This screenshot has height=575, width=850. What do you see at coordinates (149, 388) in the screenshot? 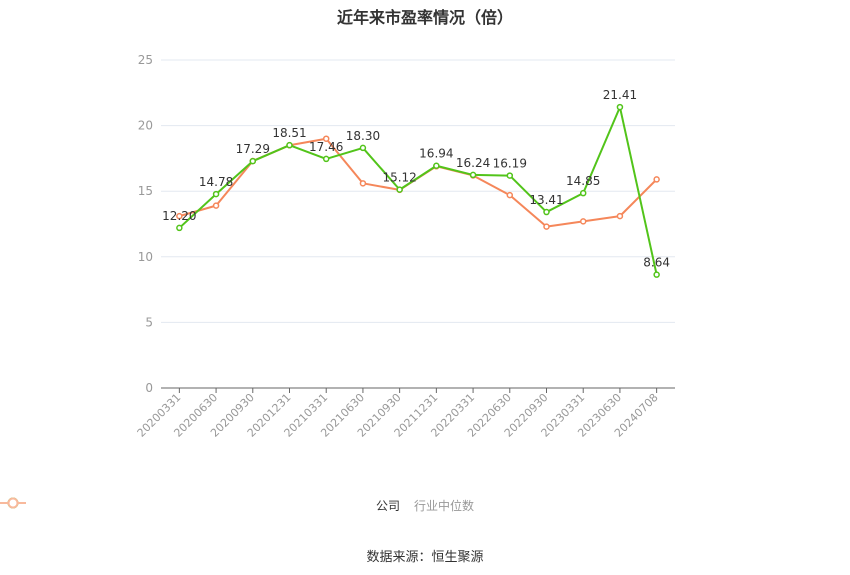
I see `y-tick-label: 0` at bounding box center [149, 388].